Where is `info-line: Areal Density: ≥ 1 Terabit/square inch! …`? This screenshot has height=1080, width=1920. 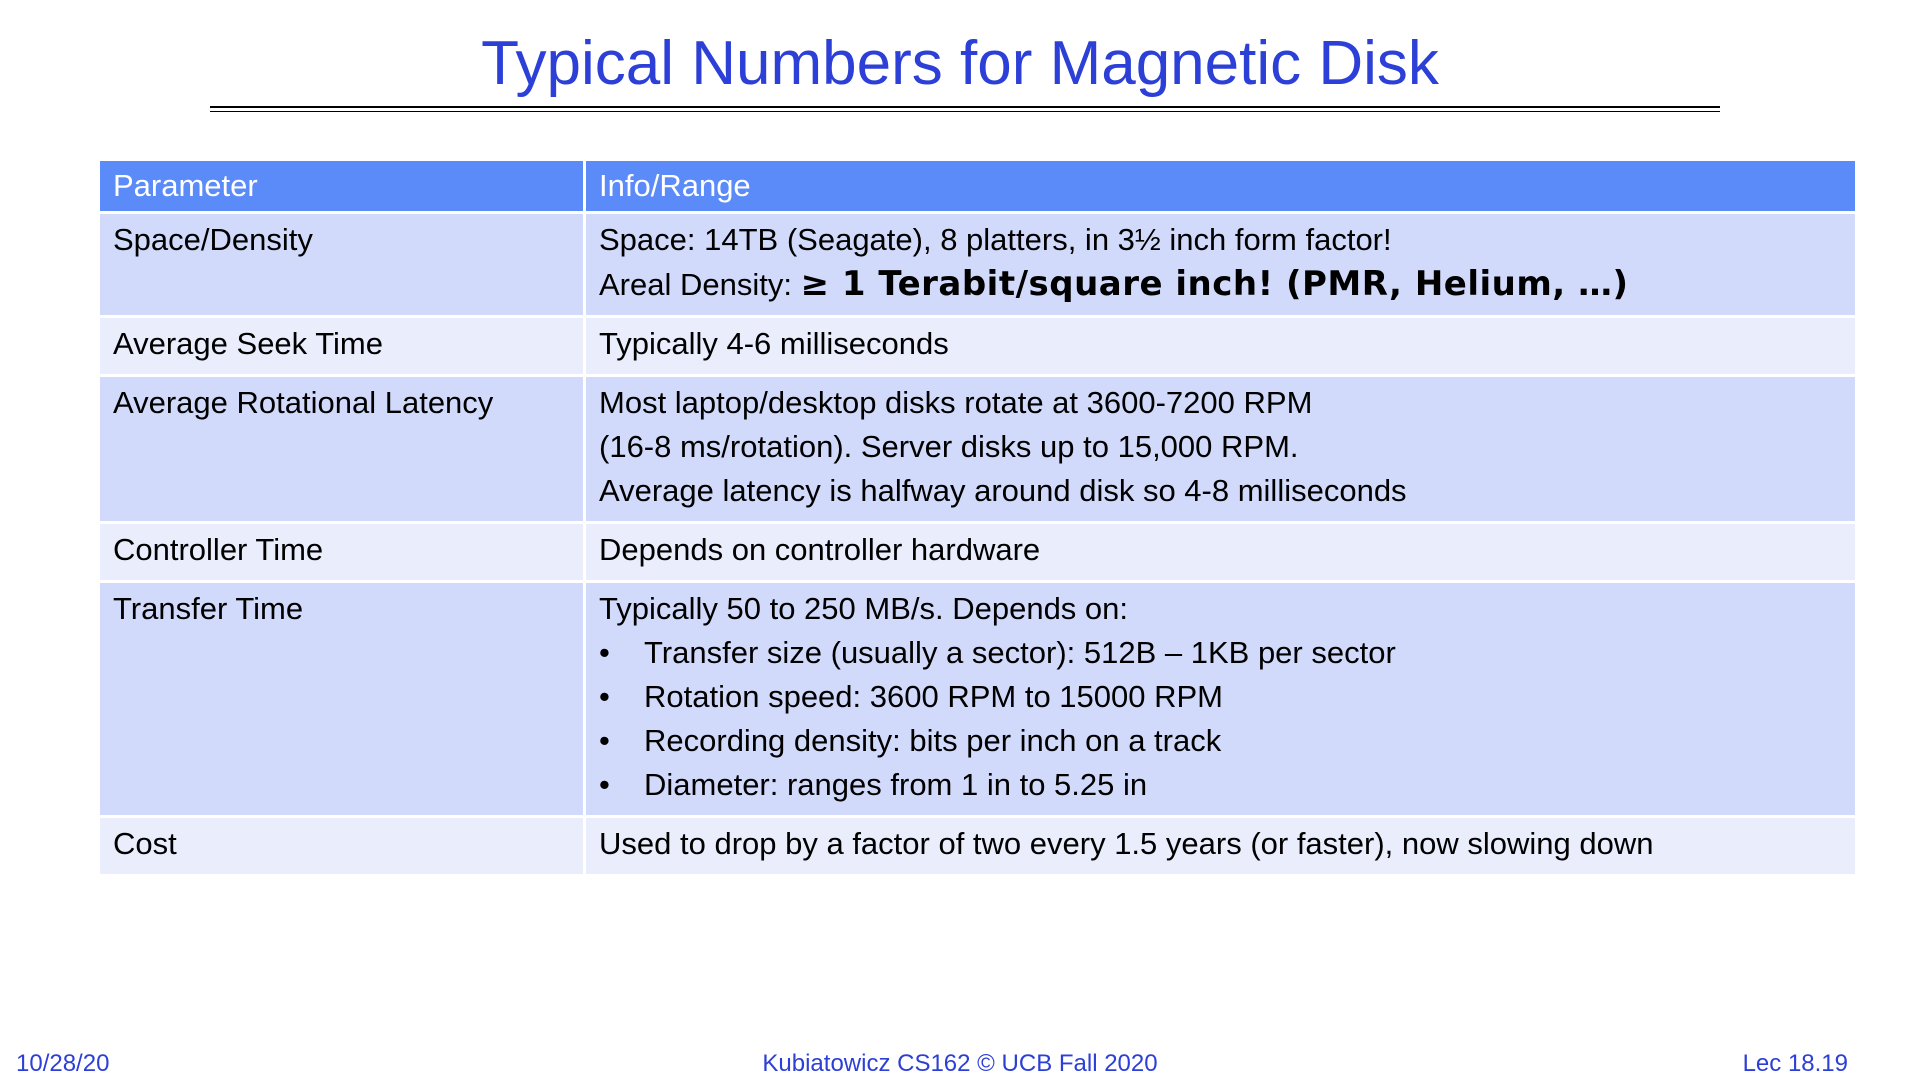
info-line: Areal Density: ≥ 1 Terabit/square inch! … is located at coordinates (1220, 284).